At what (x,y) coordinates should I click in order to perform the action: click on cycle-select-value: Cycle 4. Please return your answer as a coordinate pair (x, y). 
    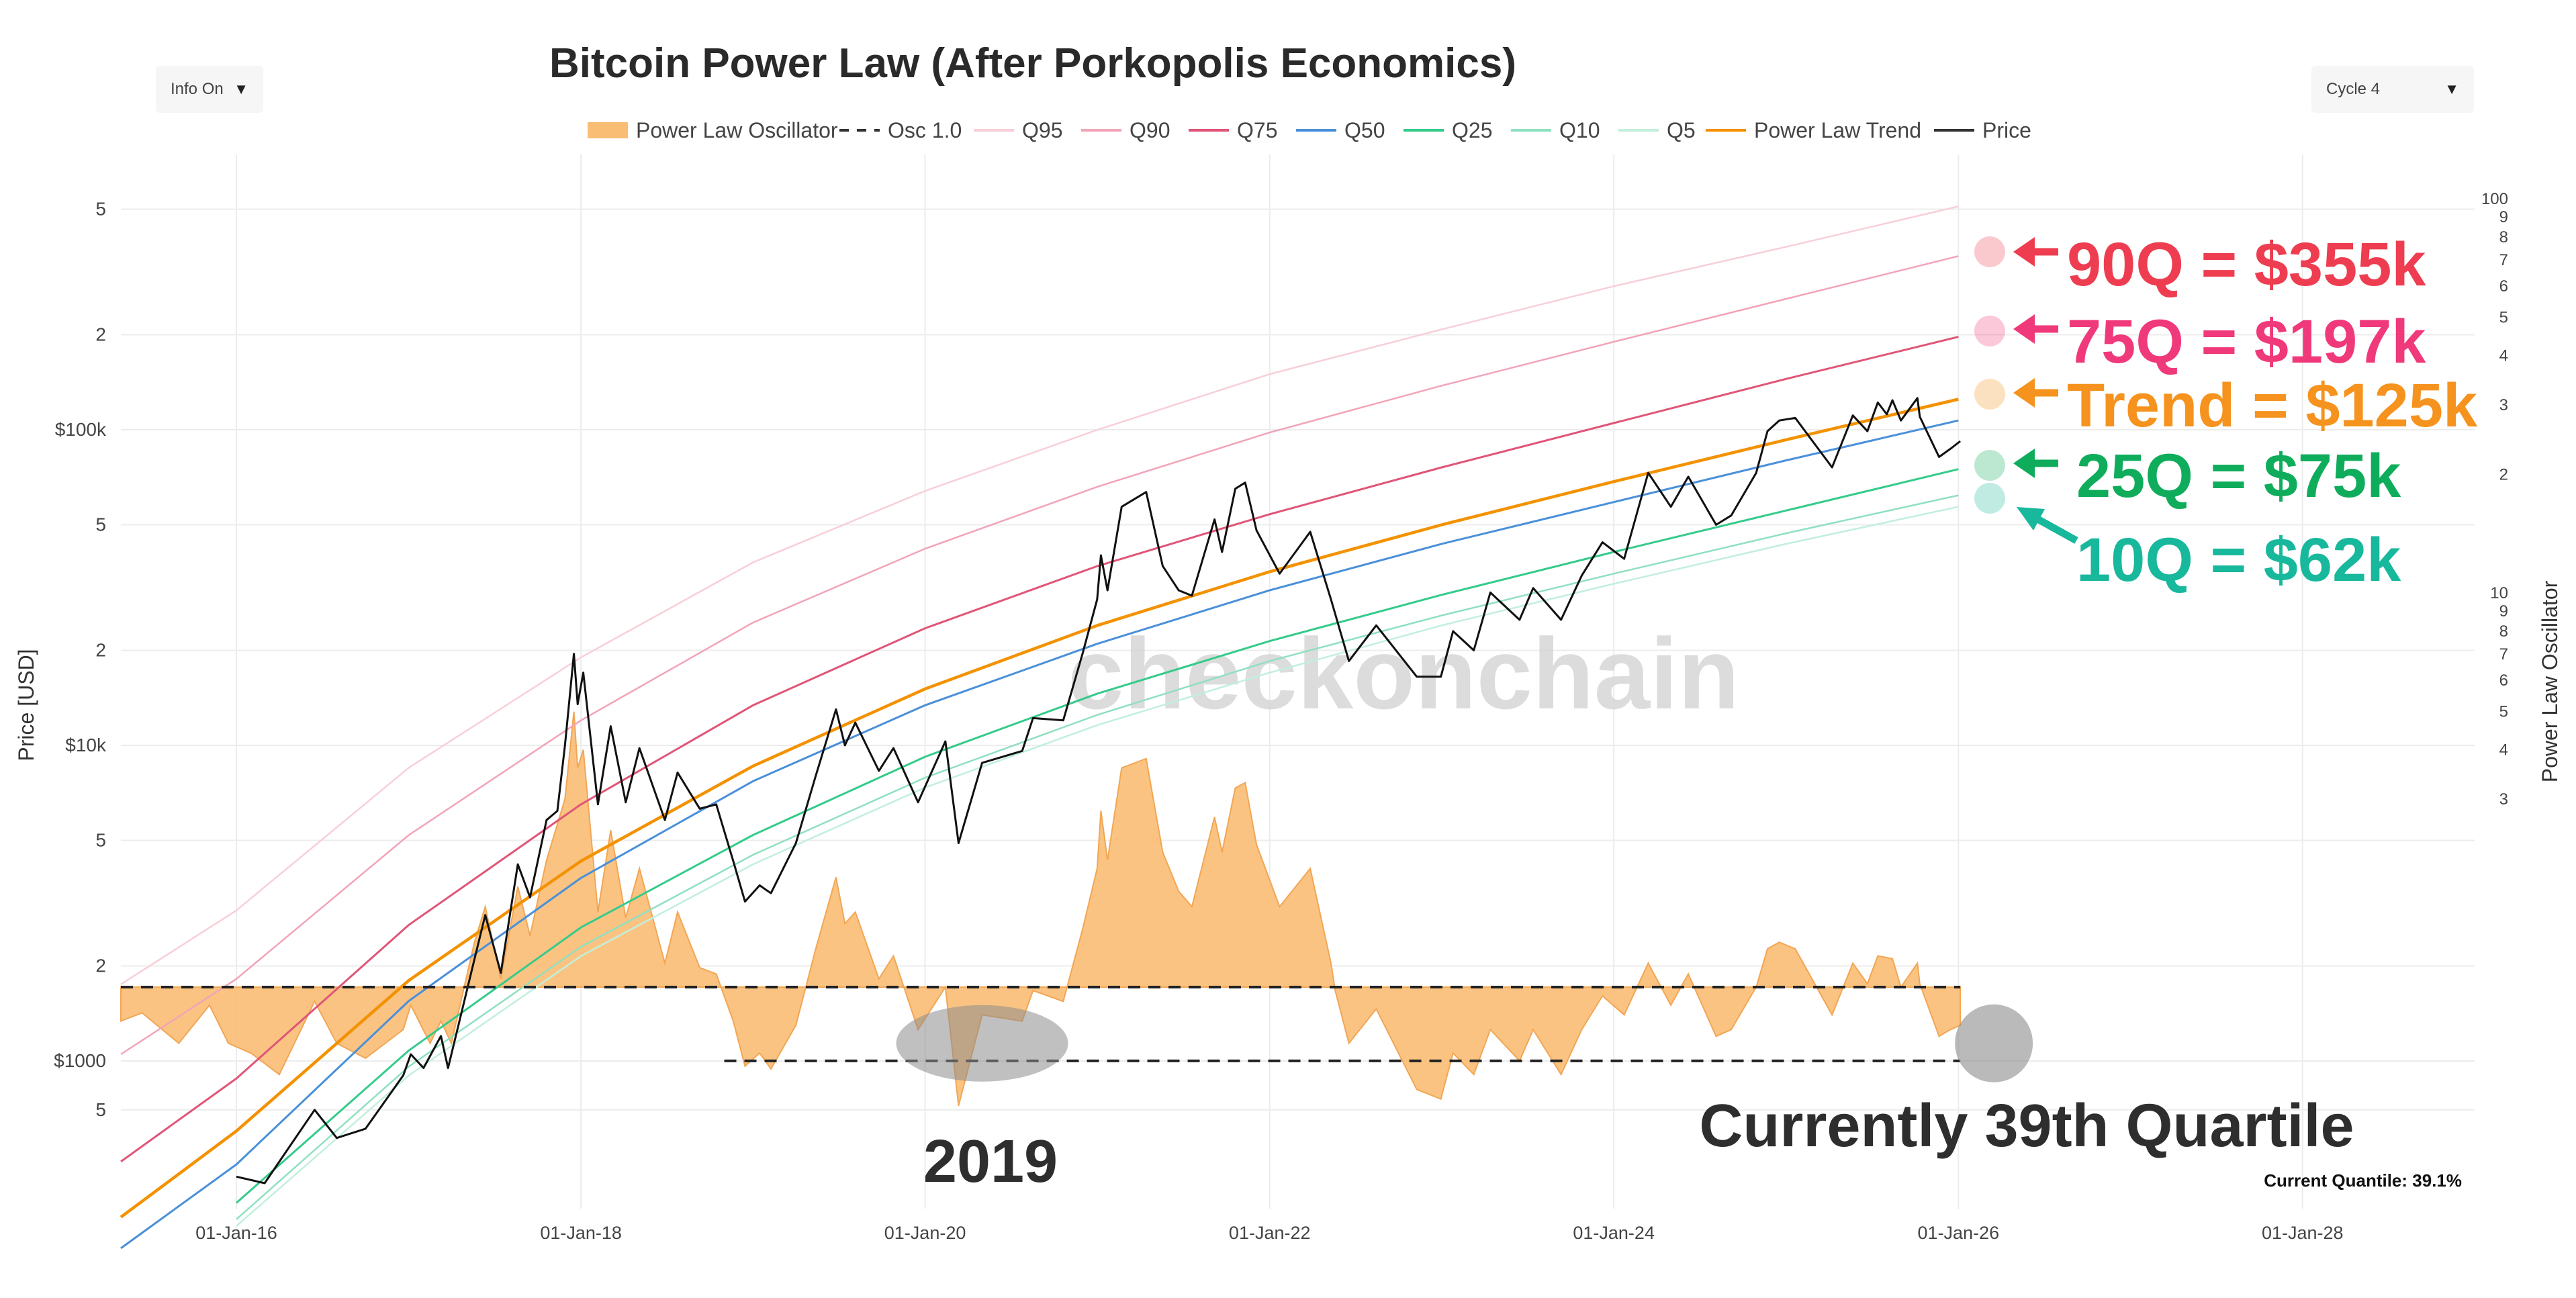
    Looking at the image, I should click on (2353, 89).